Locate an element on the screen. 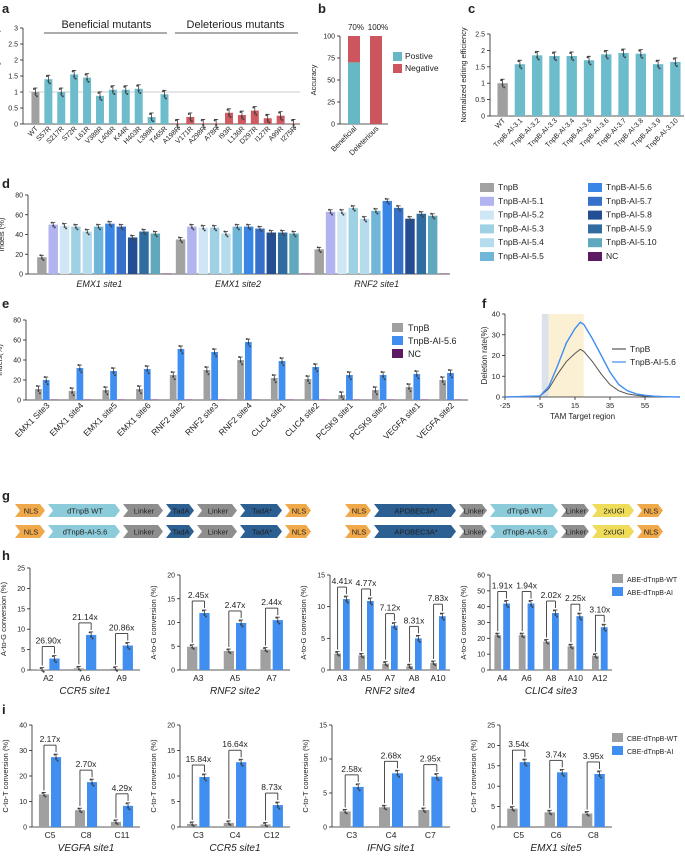 The image size is (685, 857). e-x-tick-label: CLIC4 site1 is located at coordinates (268, 419).